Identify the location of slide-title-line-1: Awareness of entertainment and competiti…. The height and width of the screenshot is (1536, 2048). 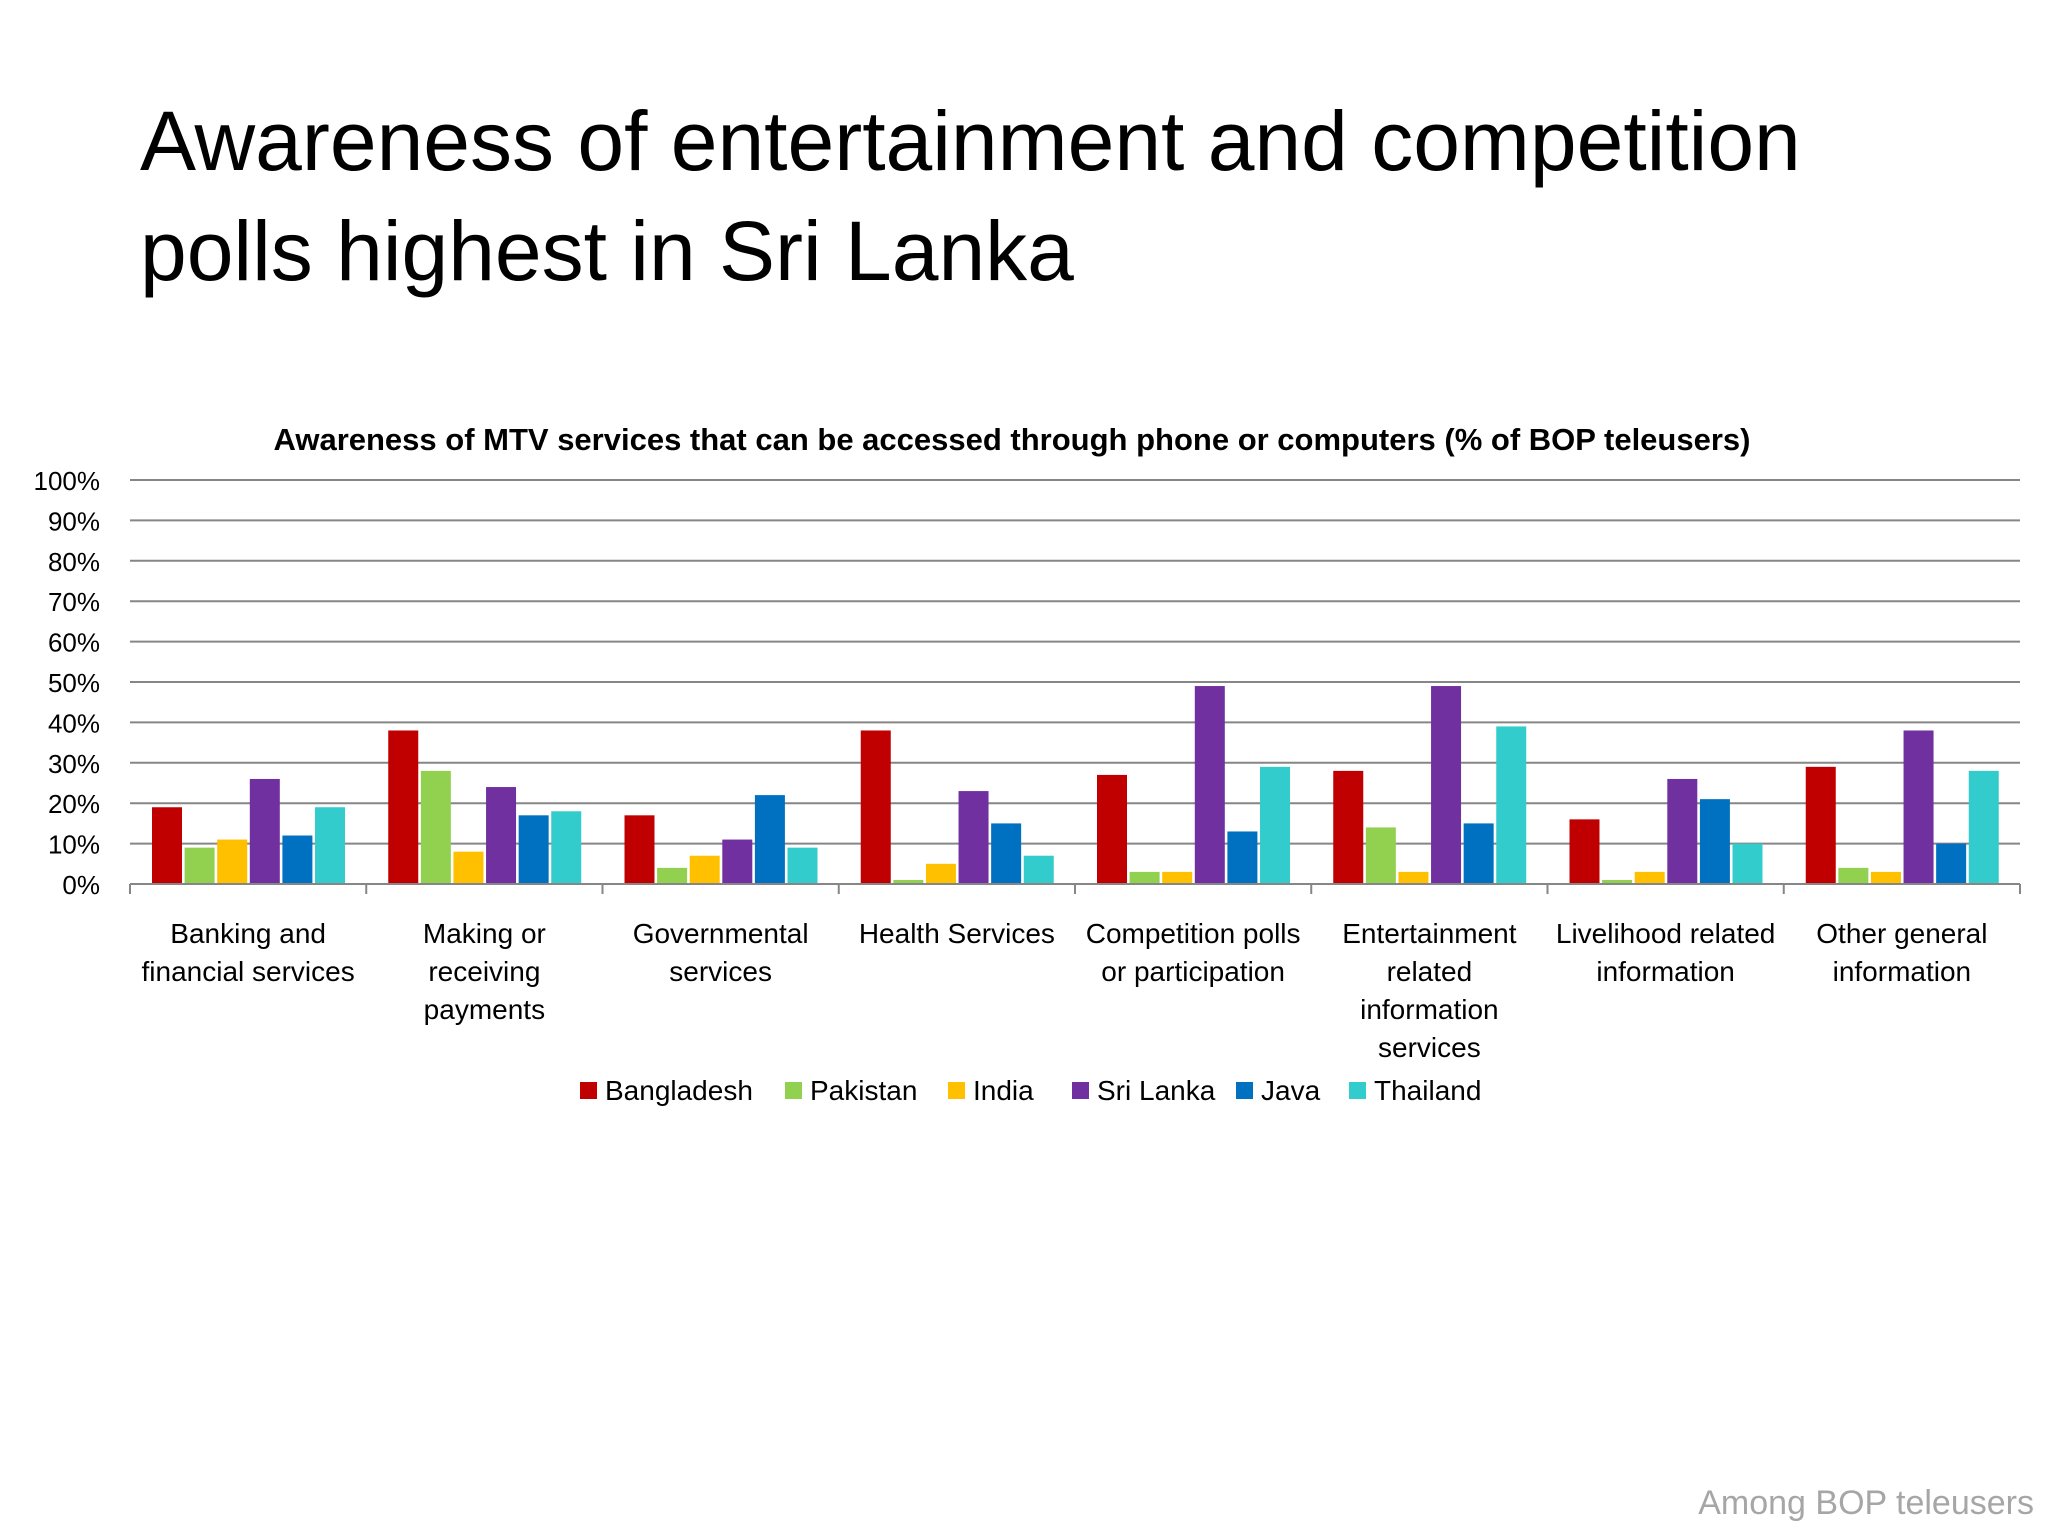
(970, 141).